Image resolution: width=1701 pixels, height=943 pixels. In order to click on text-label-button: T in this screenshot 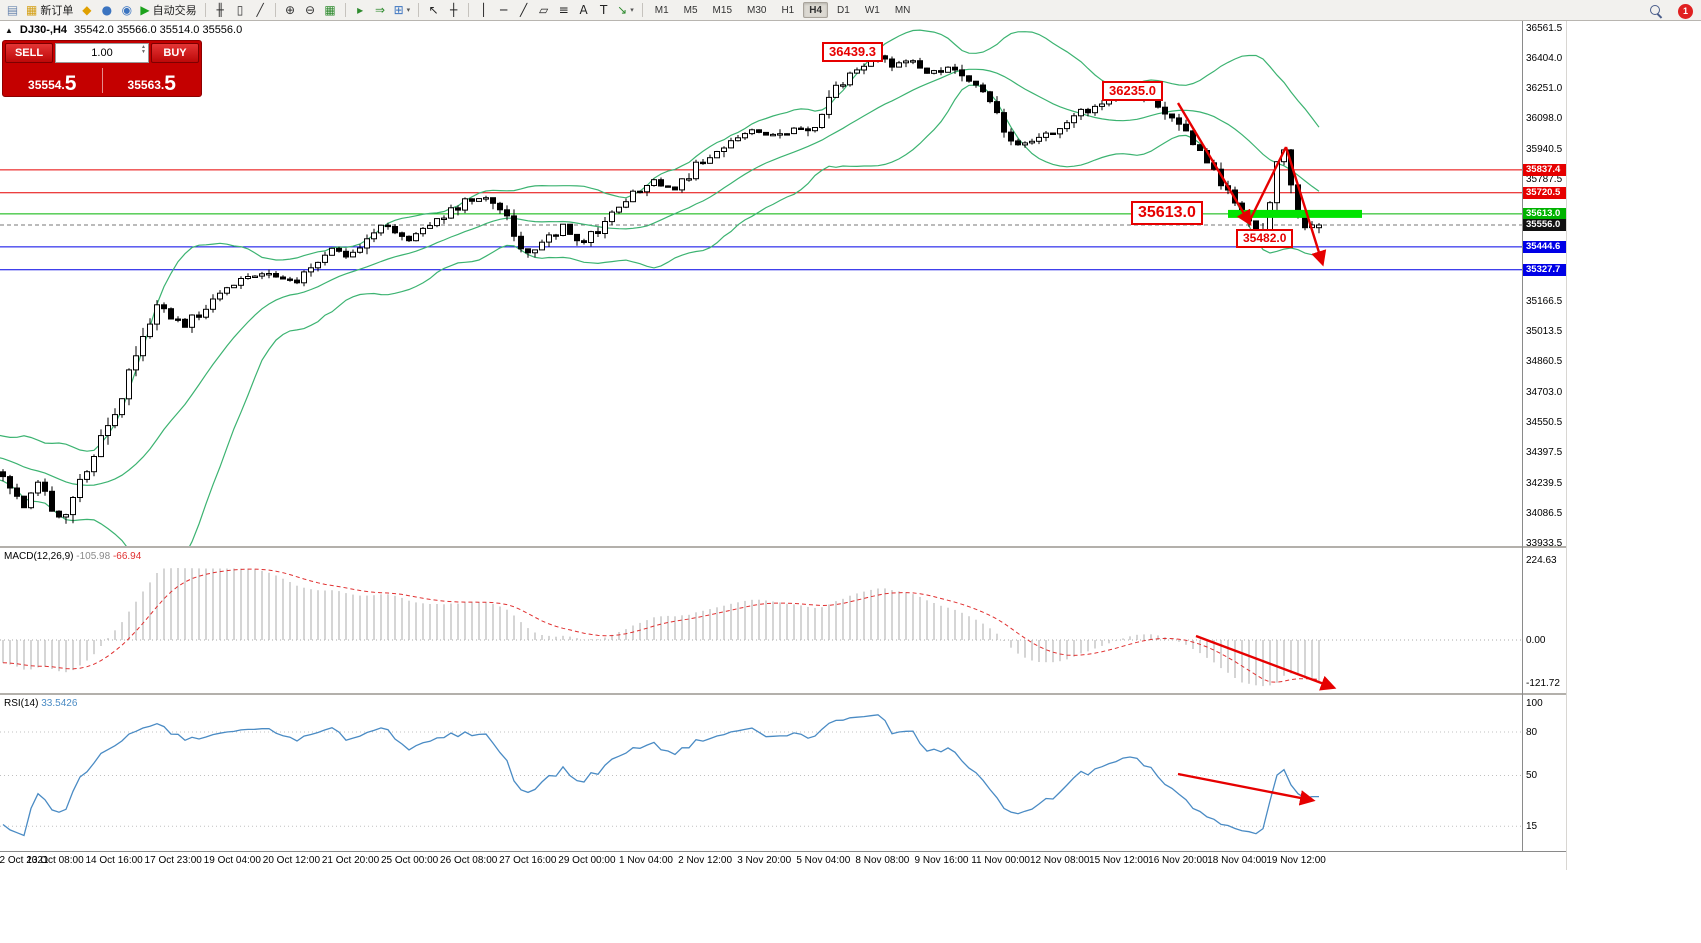, I will do `click(603, 10)`.